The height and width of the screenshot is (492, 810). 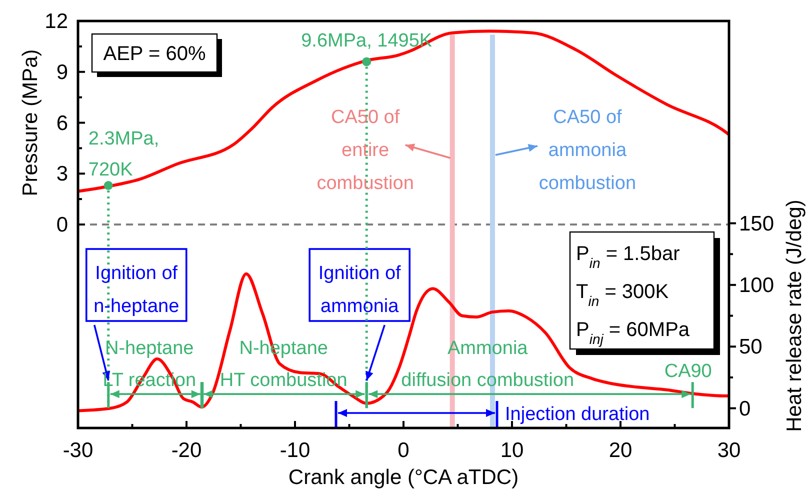 What do you see at coordinates (628, 257) in the screenshot?
I see `annotation: P$_{in}$ = 1.5bar` at bounding box center [628, 257].